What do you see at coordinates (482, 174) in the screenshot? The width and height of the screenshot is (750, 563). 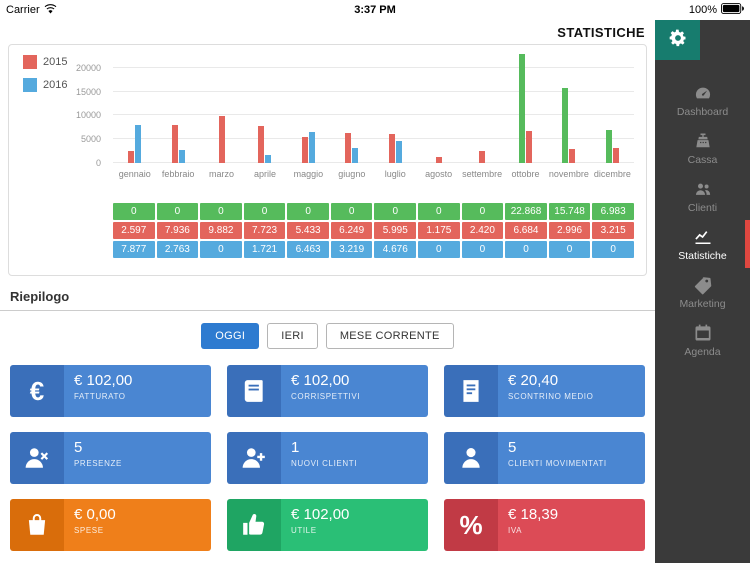 I see `x-tick-label: settembre` at bounding box center [482, 174].